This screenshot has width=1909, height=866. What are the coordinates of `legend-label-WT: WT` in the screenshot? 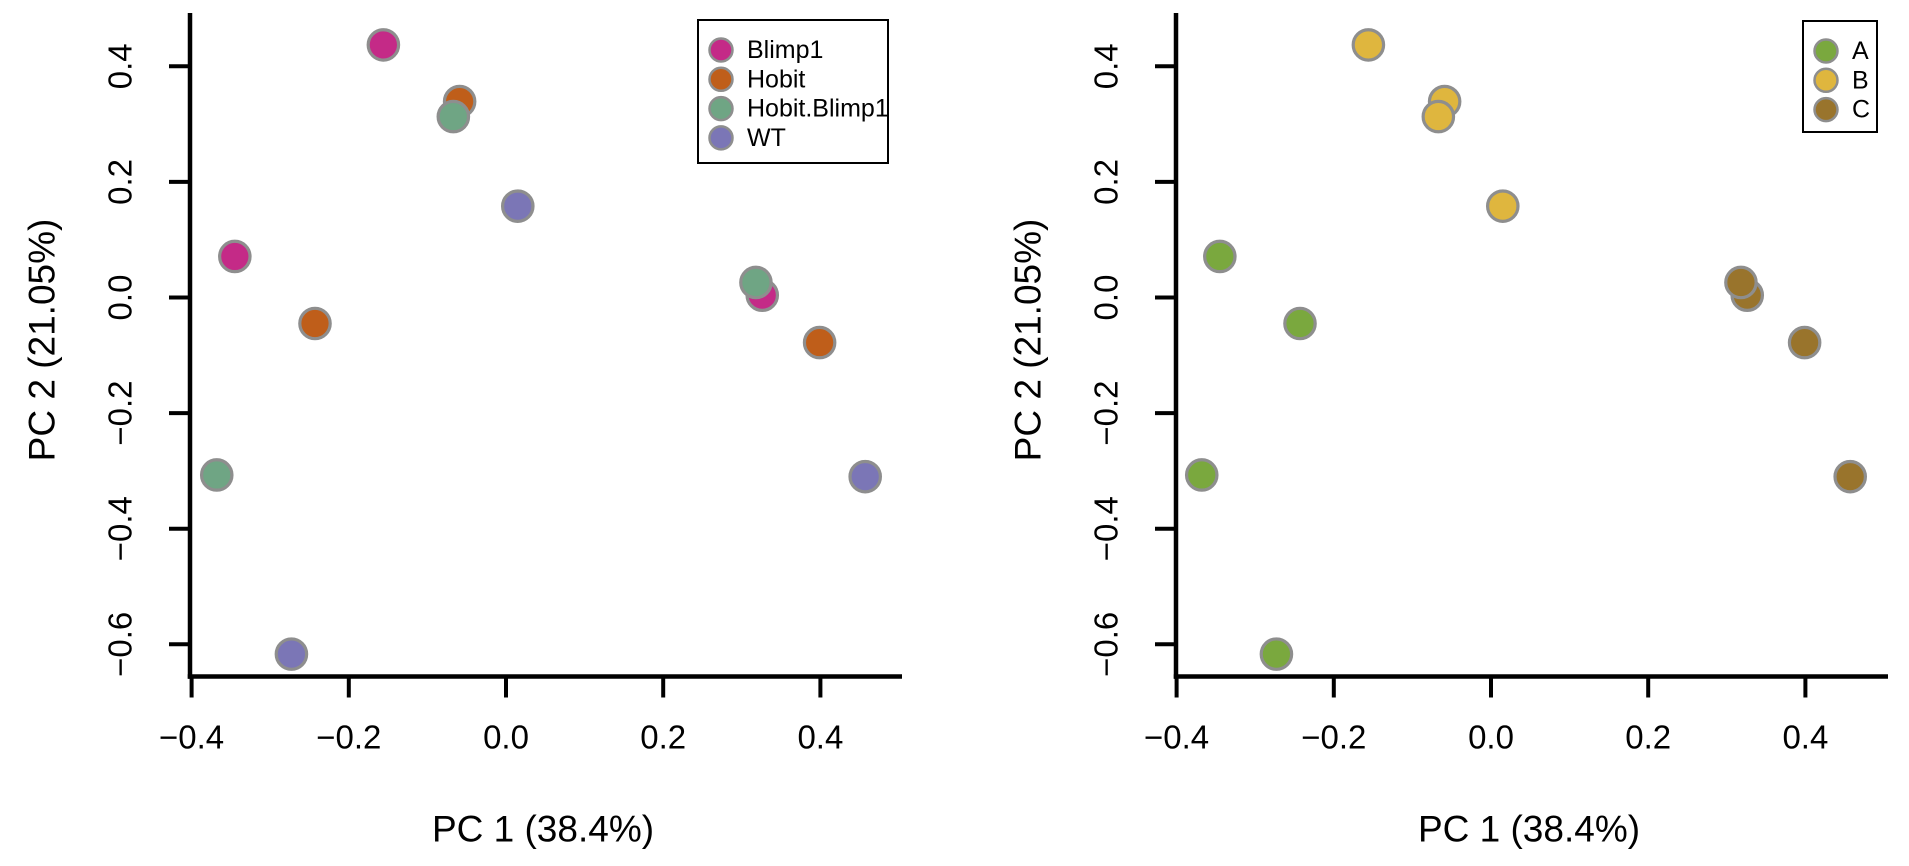 It's located at (766, 138).